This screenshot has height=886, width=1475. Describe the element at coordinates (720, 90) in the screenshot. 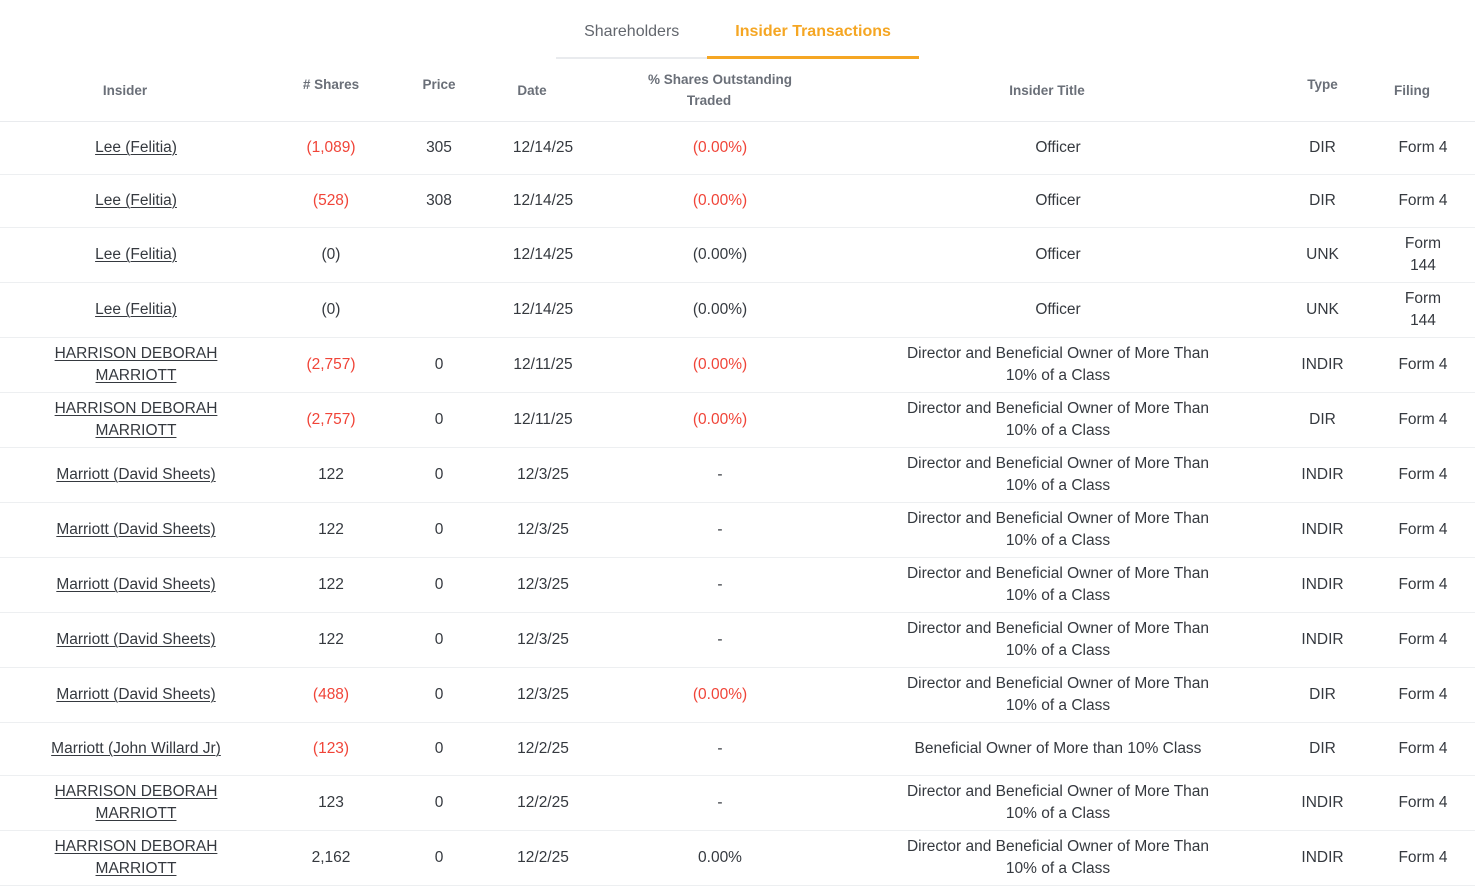

I see `column-header-pct: % Shares Outstanding Traded` at that location.